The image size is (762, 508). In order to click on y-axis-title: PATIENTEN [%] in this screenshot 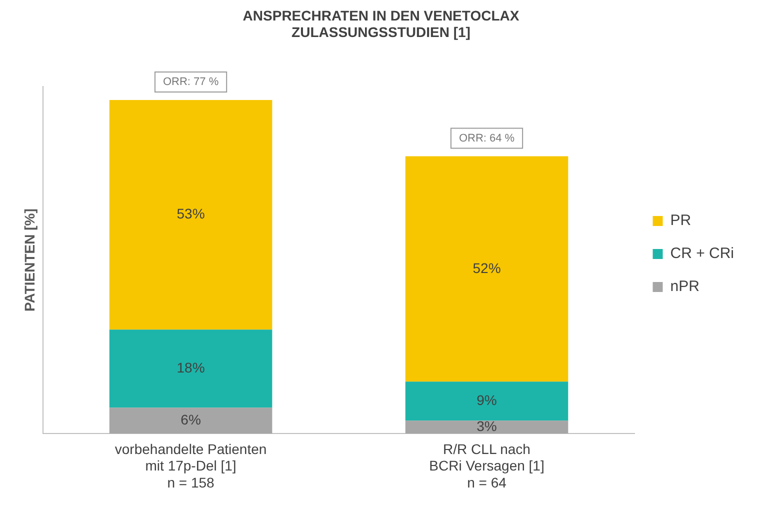, I will do `click(29, 260)`.